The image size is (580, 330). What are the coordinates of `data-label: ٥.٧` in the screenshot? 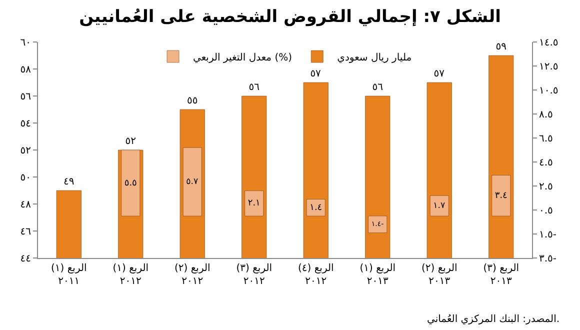 It's located at (192, 181).